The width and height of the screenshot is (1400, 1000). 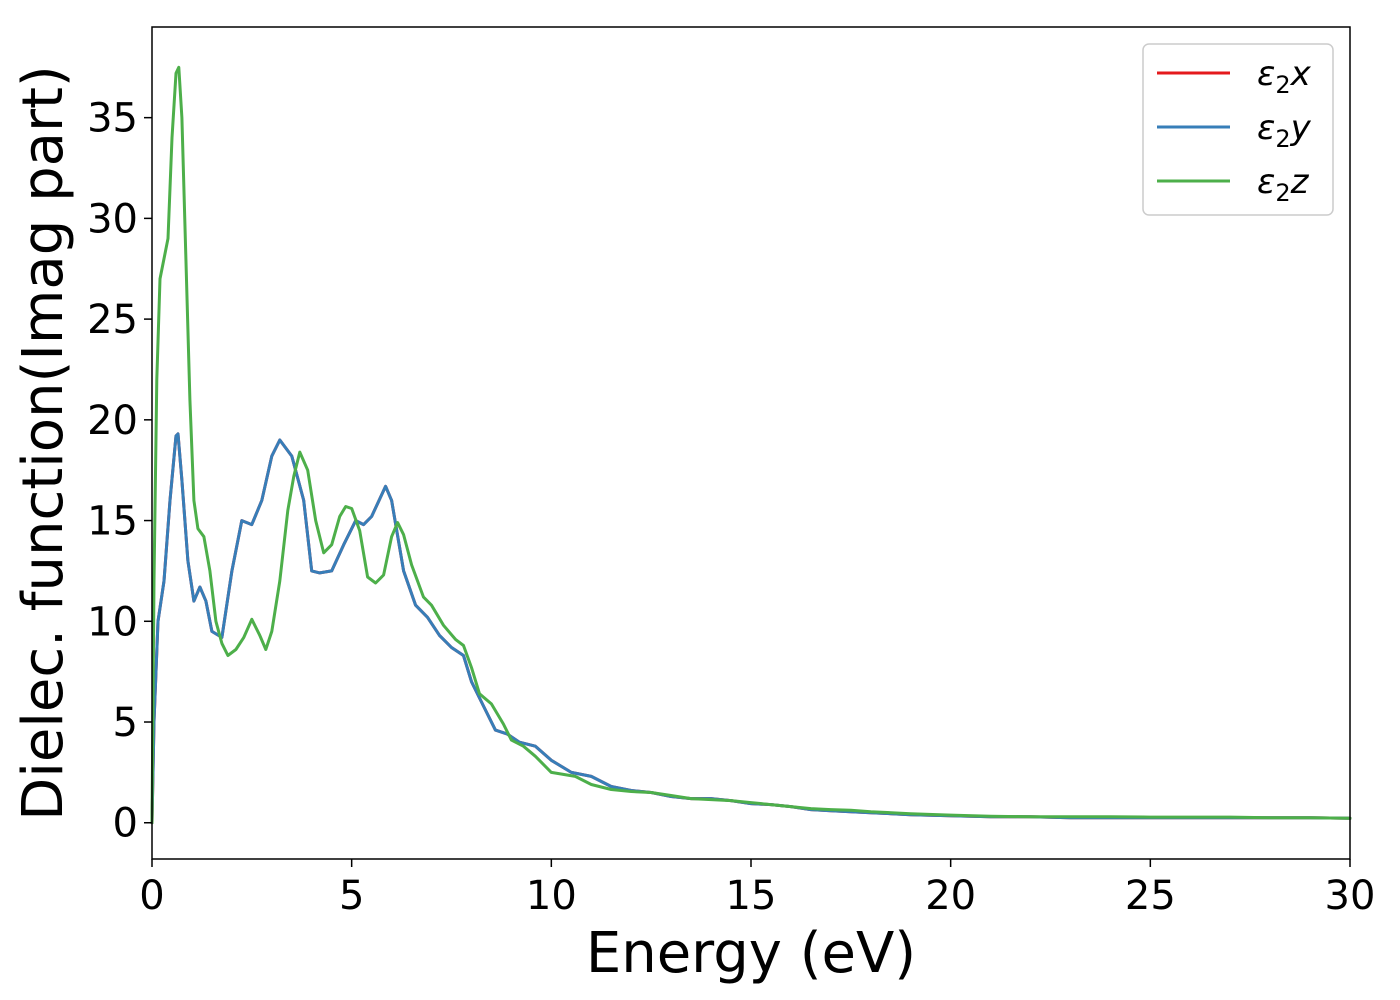 I want to click on x-tick-label: 30, so click(x=1350, y=896).